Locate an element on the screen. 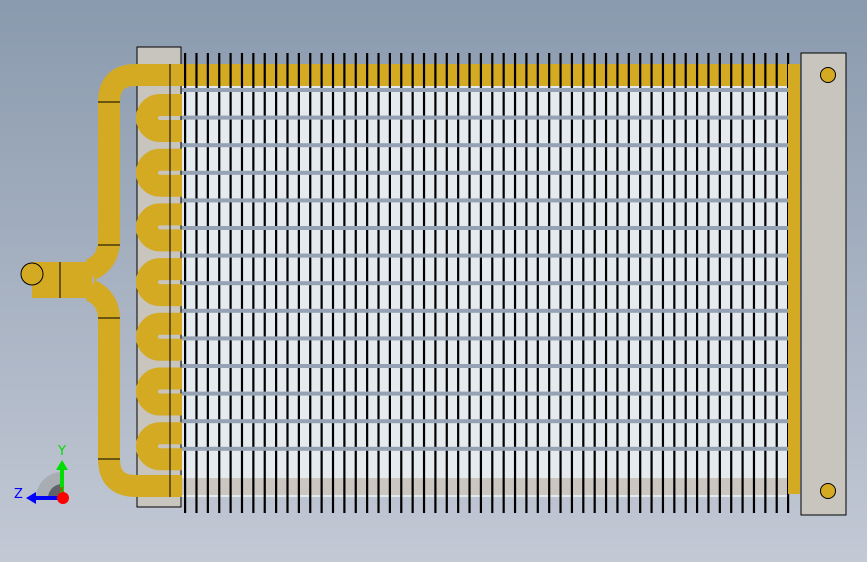 This screenshot has height=562, width=867. x-axis-label: X is located at coordinates (61, 490).